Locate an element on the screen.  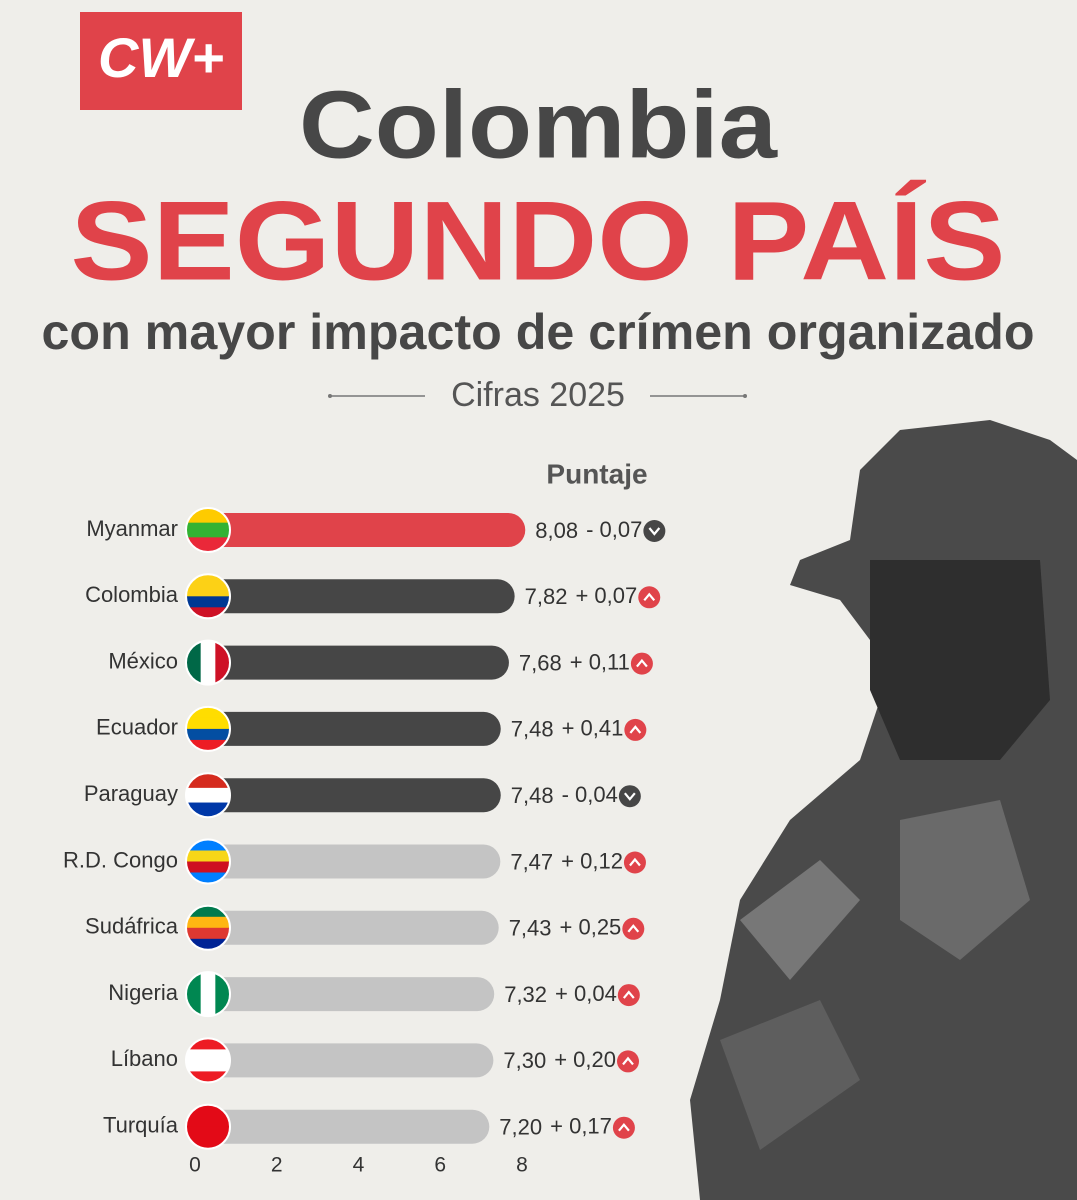
subtitle: con mayor impacto de crímen organizado is located at coordinates (538, 332).